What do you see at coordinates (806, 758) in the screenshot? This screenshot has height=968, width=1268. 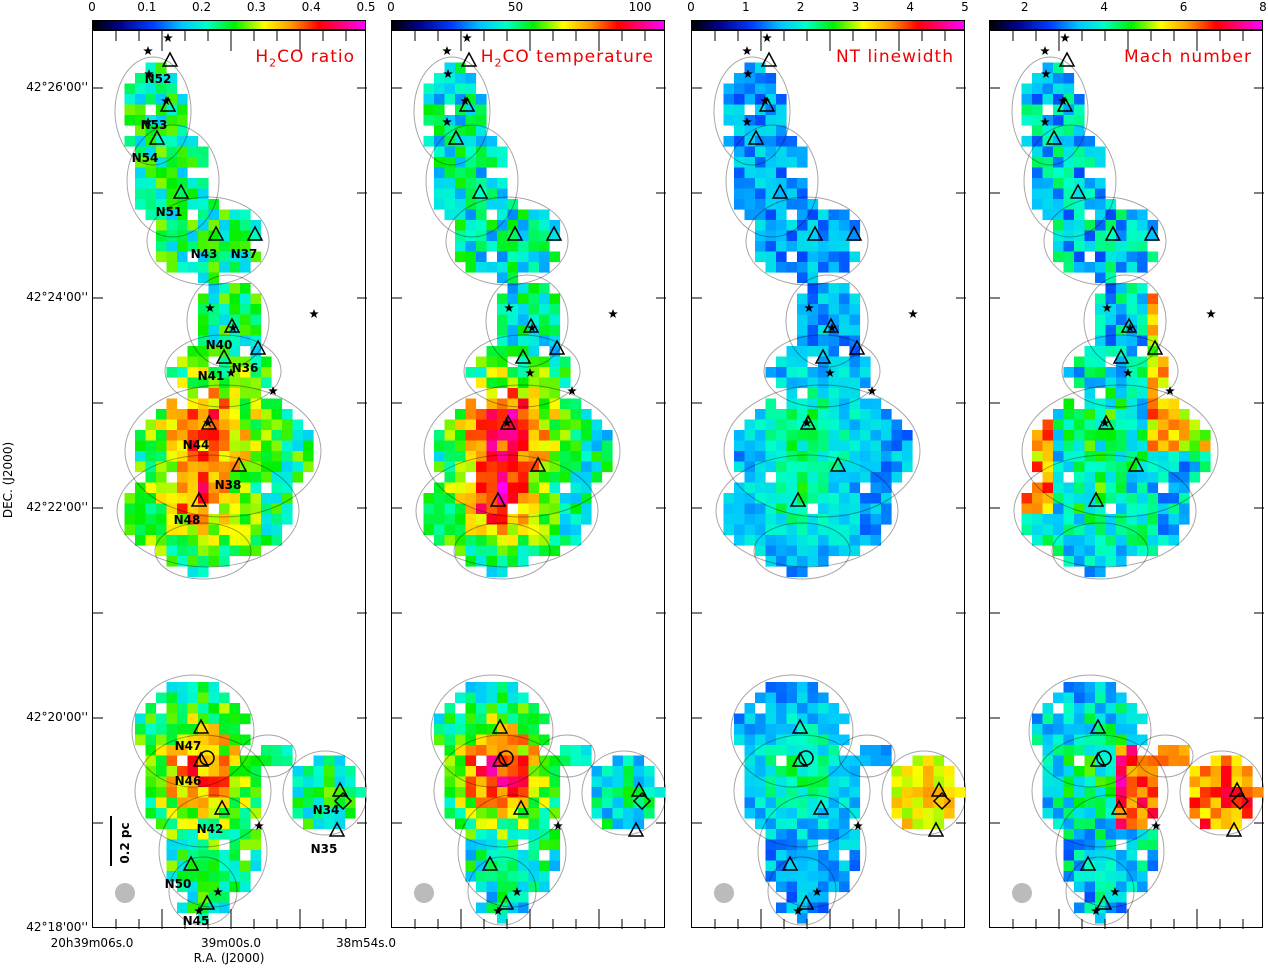 I see `circle-marker-icon` at bounding box center [806, 758].